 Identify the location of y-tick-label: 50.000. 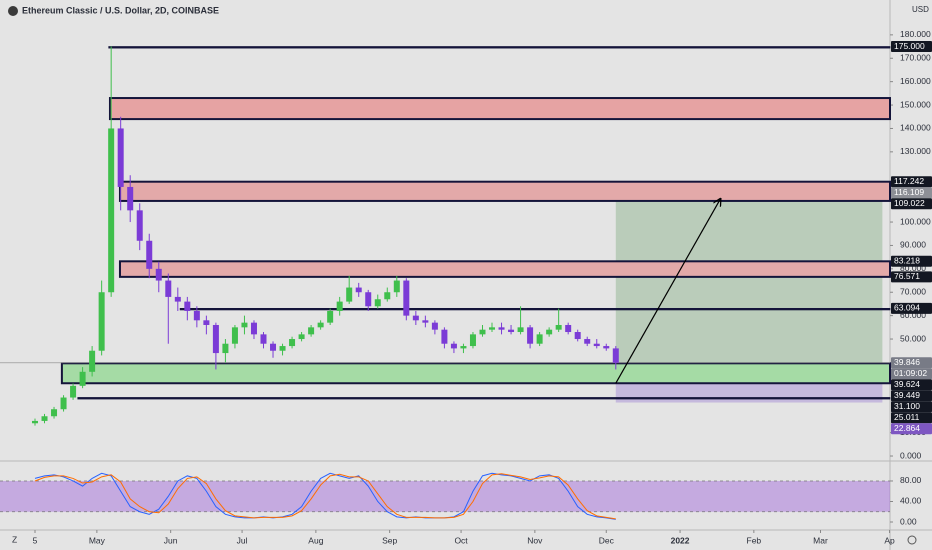
(913, 338).